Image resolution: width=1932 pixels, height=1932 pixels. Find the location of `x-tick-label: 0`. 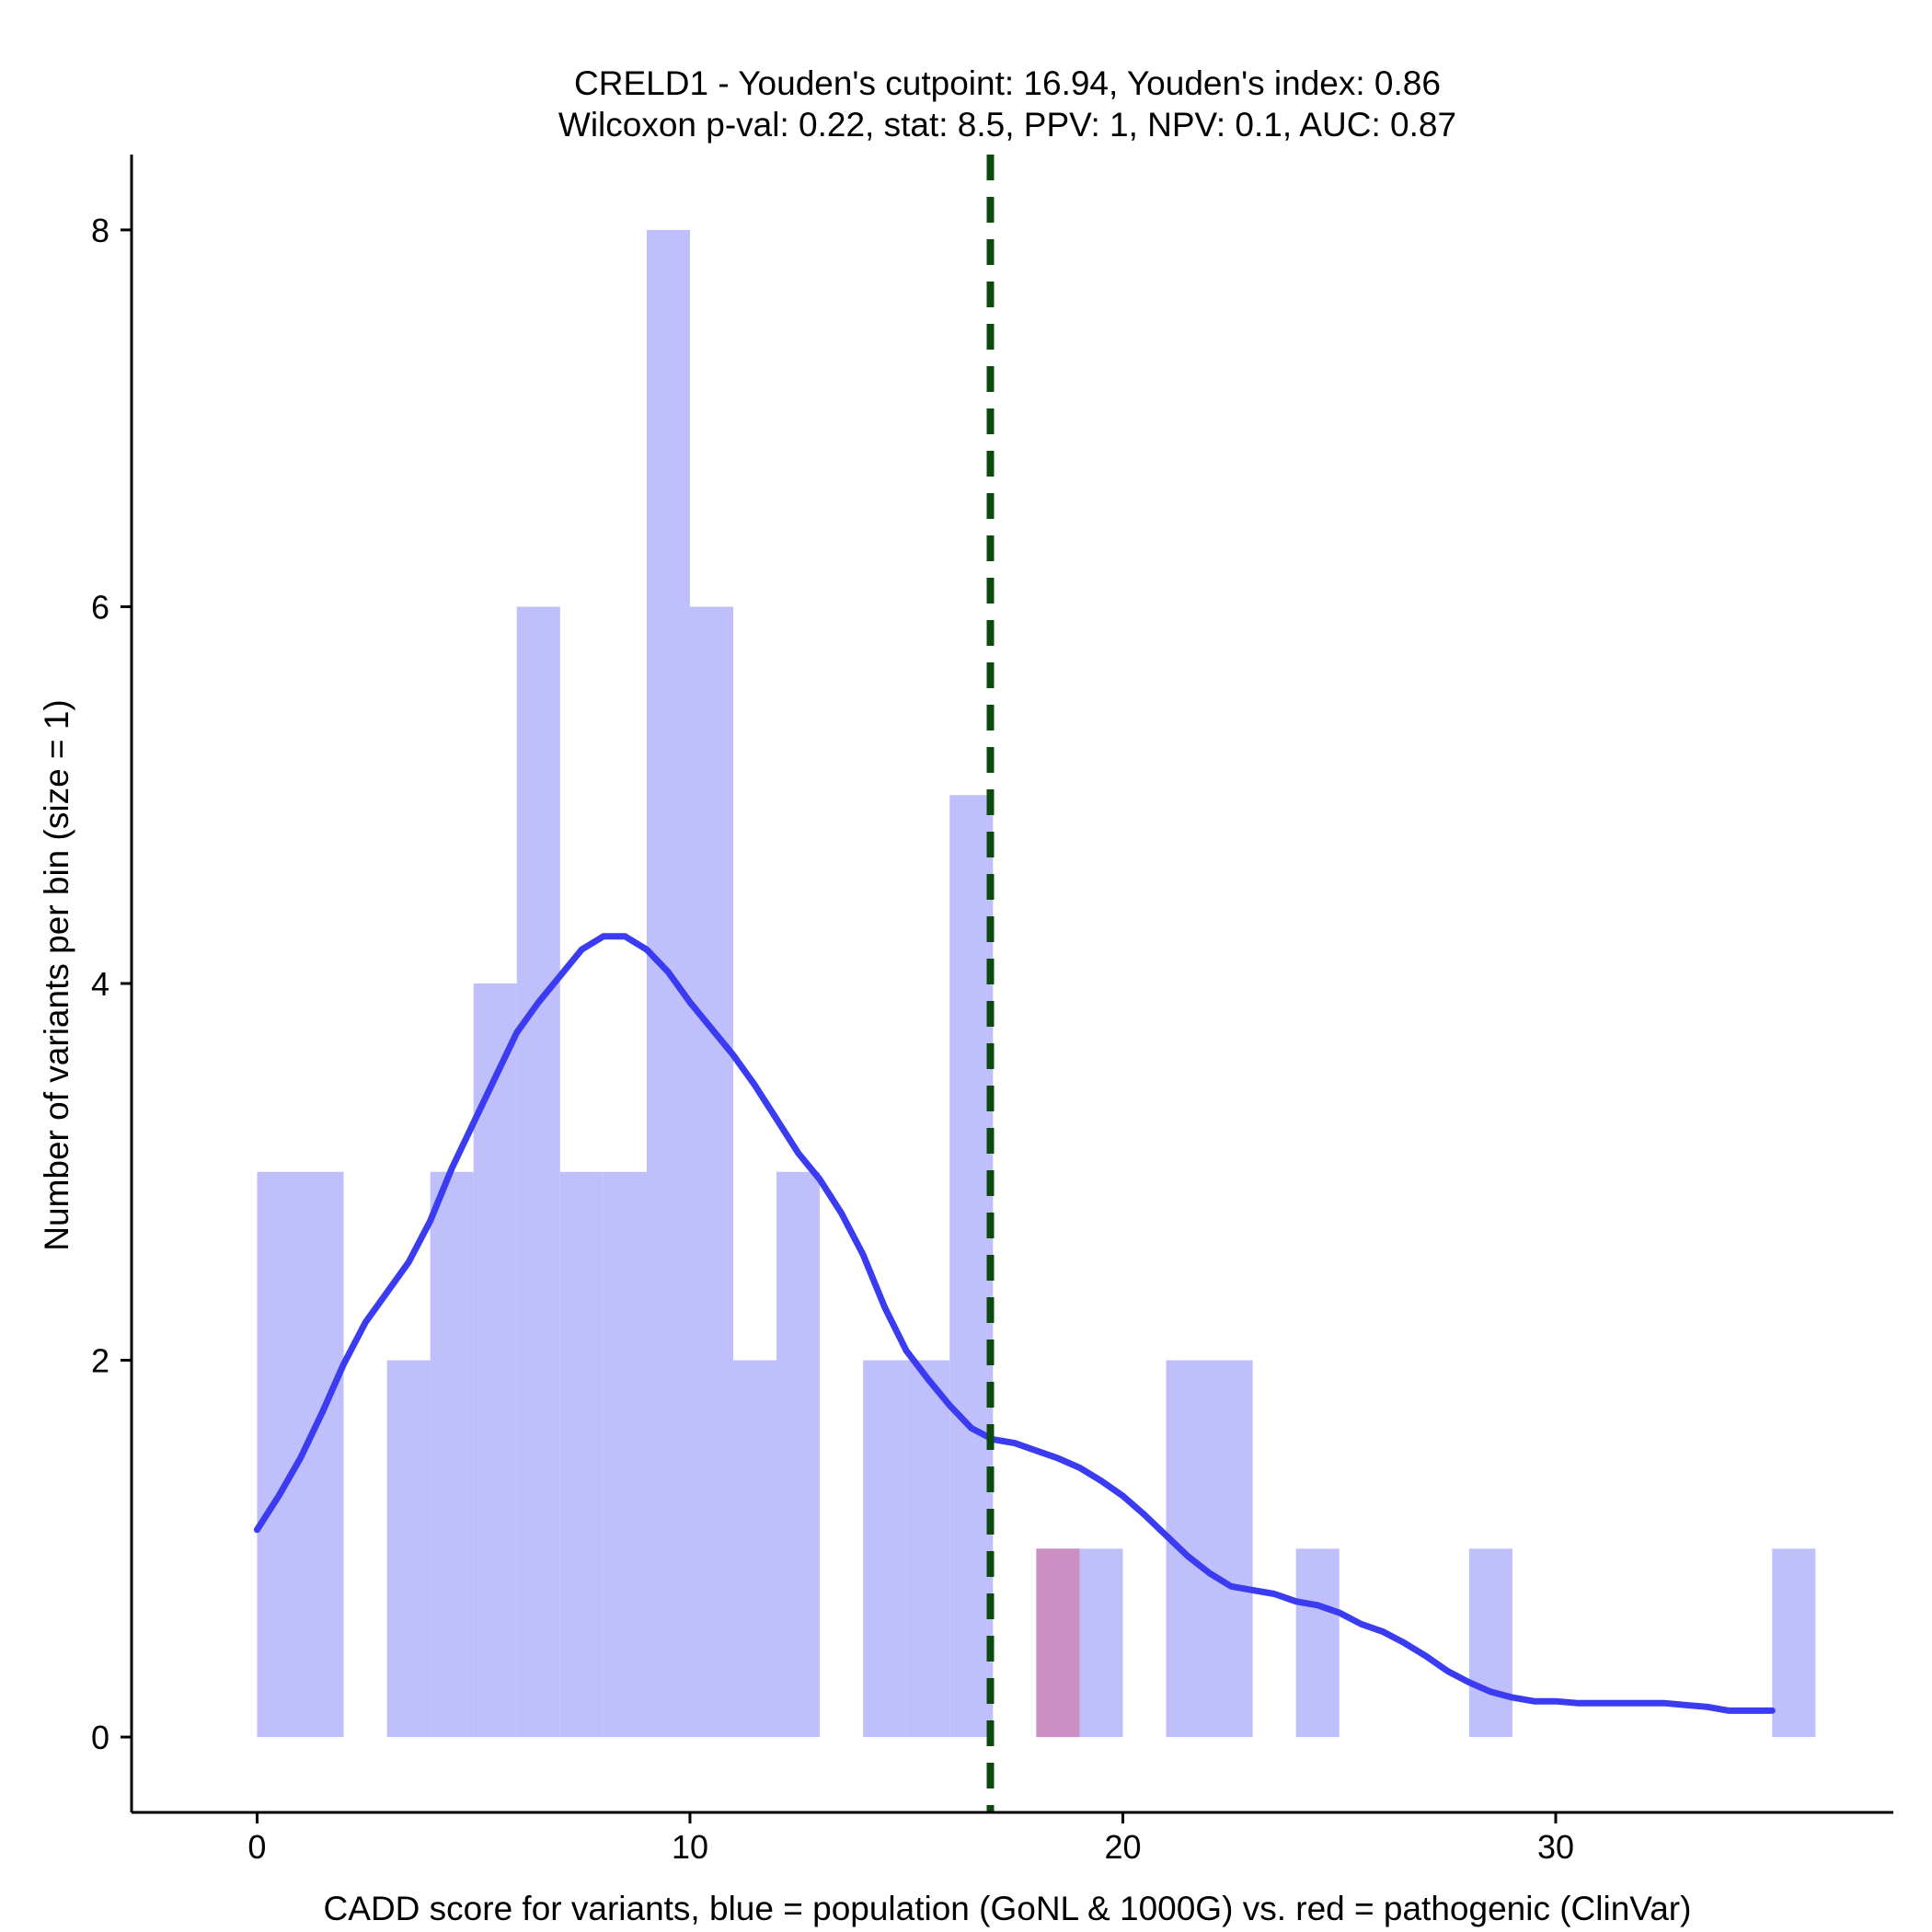

x-tick-label: 0 is located at coordinates (256, 1847).